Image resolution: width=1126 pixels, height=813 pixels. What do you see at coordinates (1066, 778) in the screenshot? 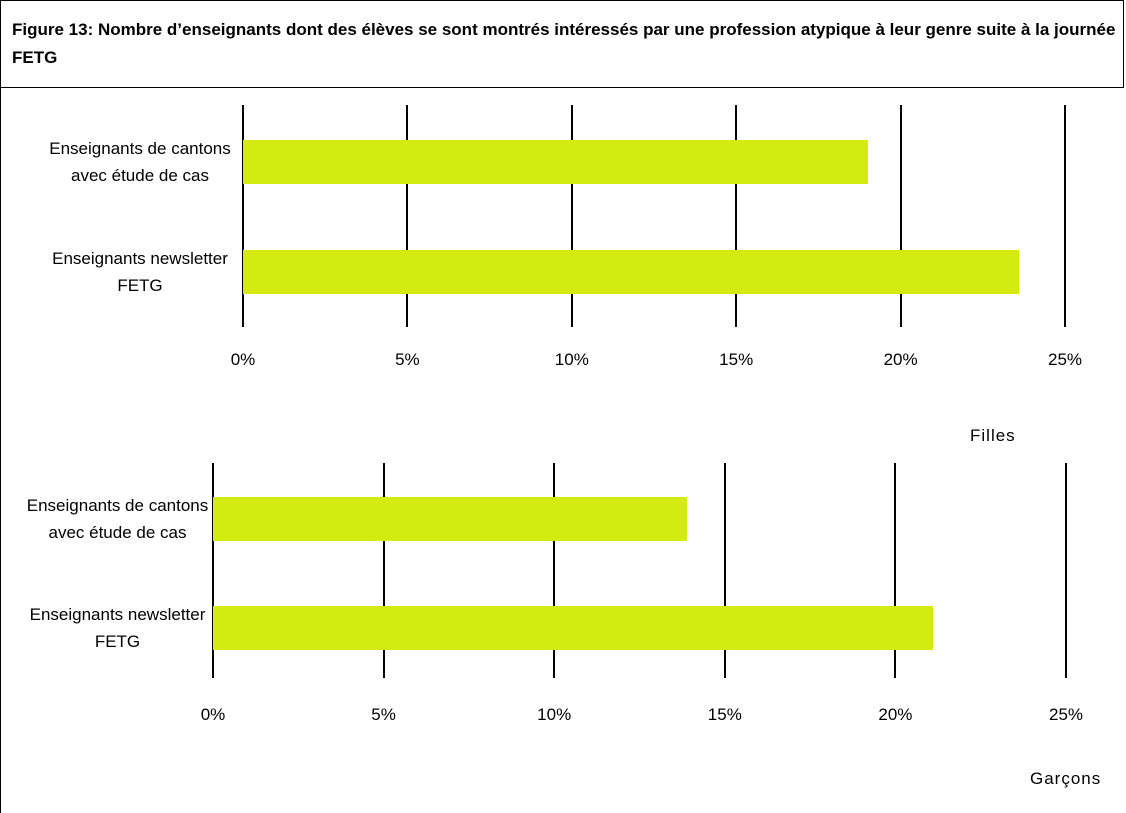
I see `axis-label: Garçons` at bounding box center [1066, 778].